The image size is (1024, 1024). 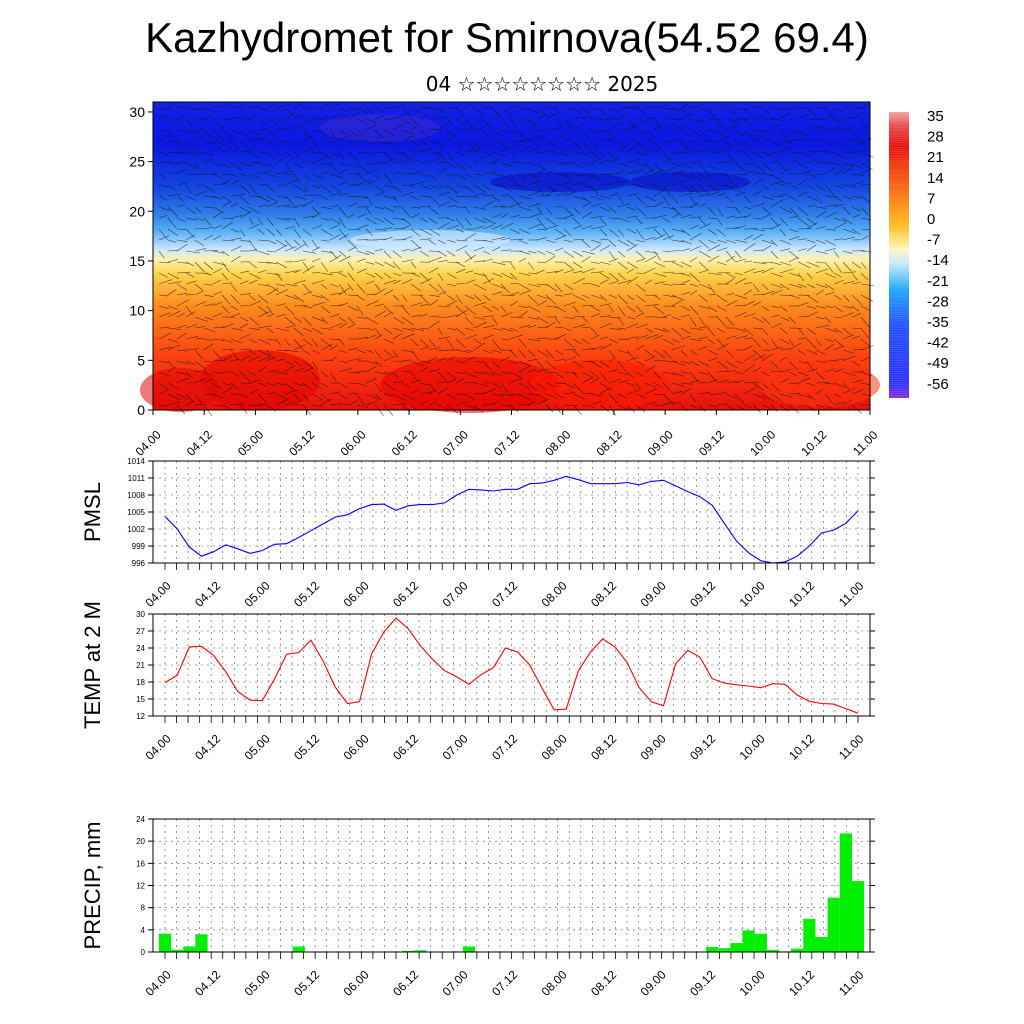 I want to click on grid, so click(x=511, y=665).